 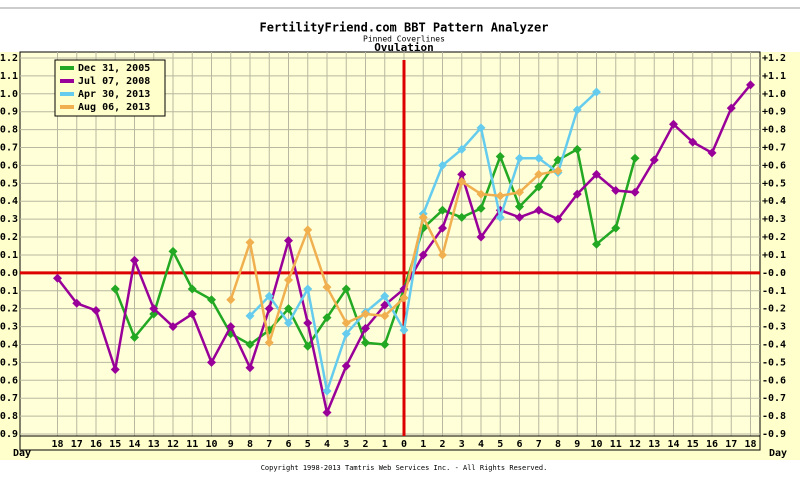 What do you see at coordinates (114, 94) in the screenshot?
I see `legend-label: Apr 30, 2013` at bounding box center [114, 94].